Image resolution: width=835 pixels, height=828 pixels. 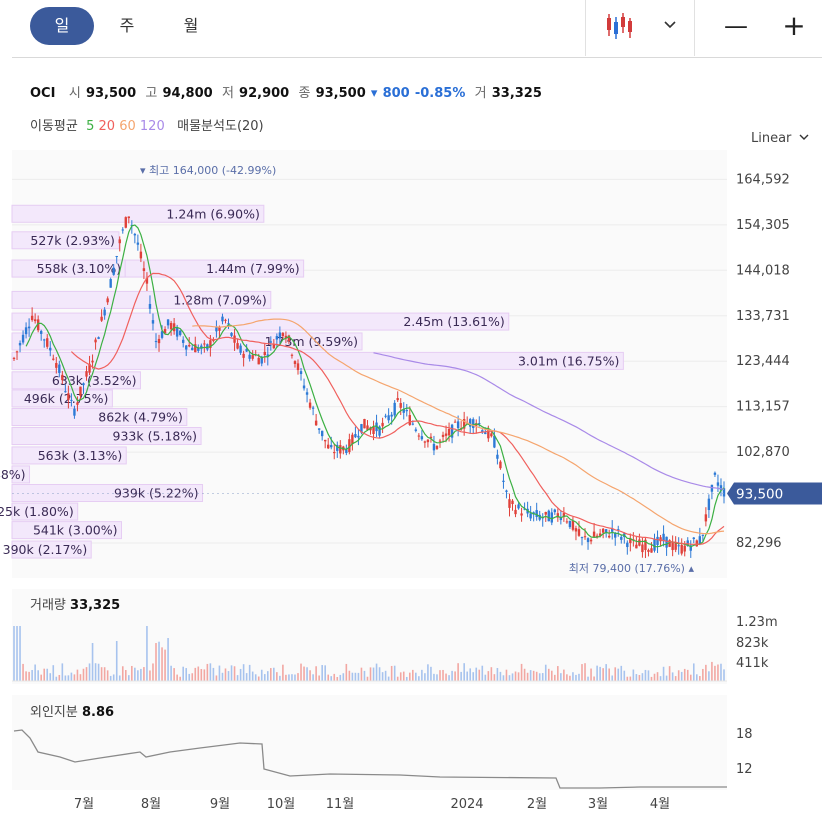 I want to click on low-value: 92,900, so click(x=264, y=93).